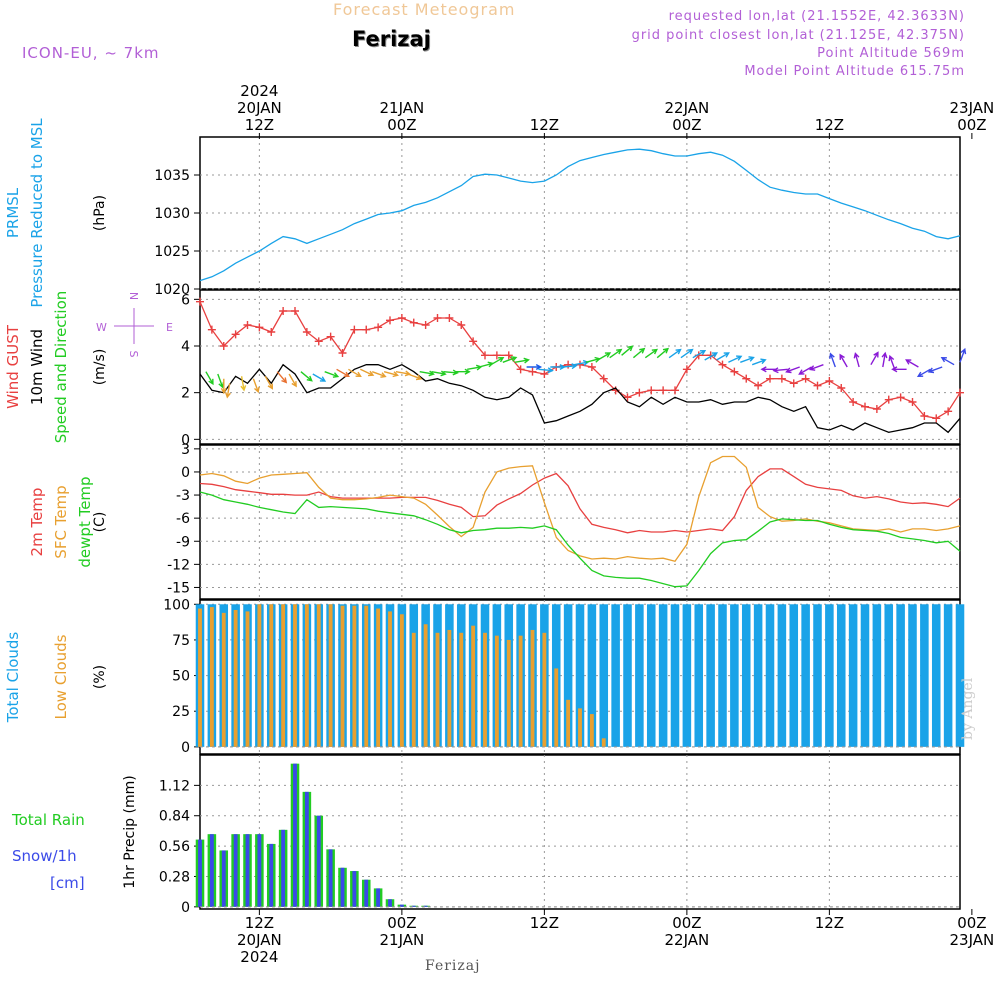 This screenshot has width=1000, height=1000. I want to click on side-label: Total Rain, so click(48, 820).